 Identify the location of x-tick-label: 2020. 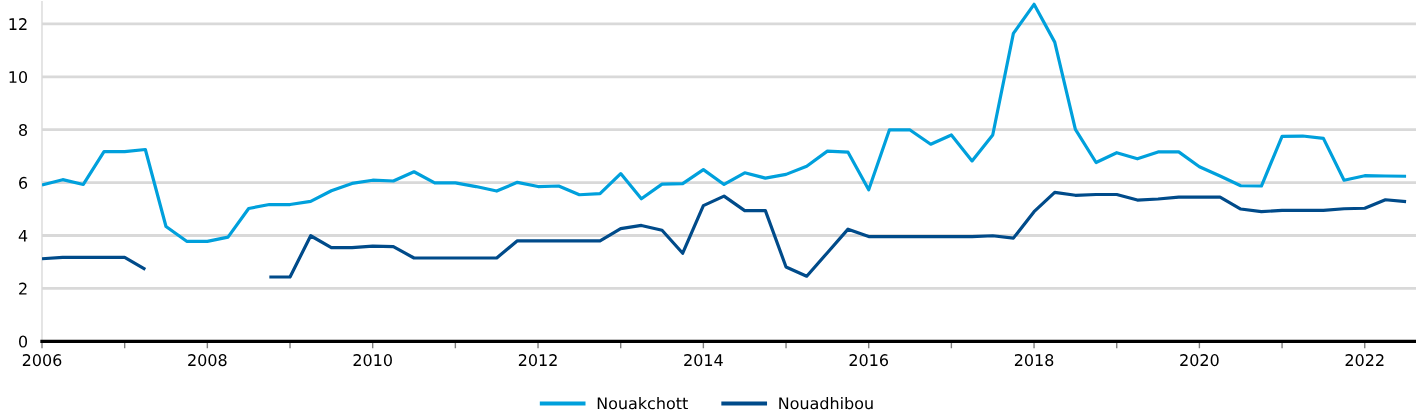
(1199, 360).